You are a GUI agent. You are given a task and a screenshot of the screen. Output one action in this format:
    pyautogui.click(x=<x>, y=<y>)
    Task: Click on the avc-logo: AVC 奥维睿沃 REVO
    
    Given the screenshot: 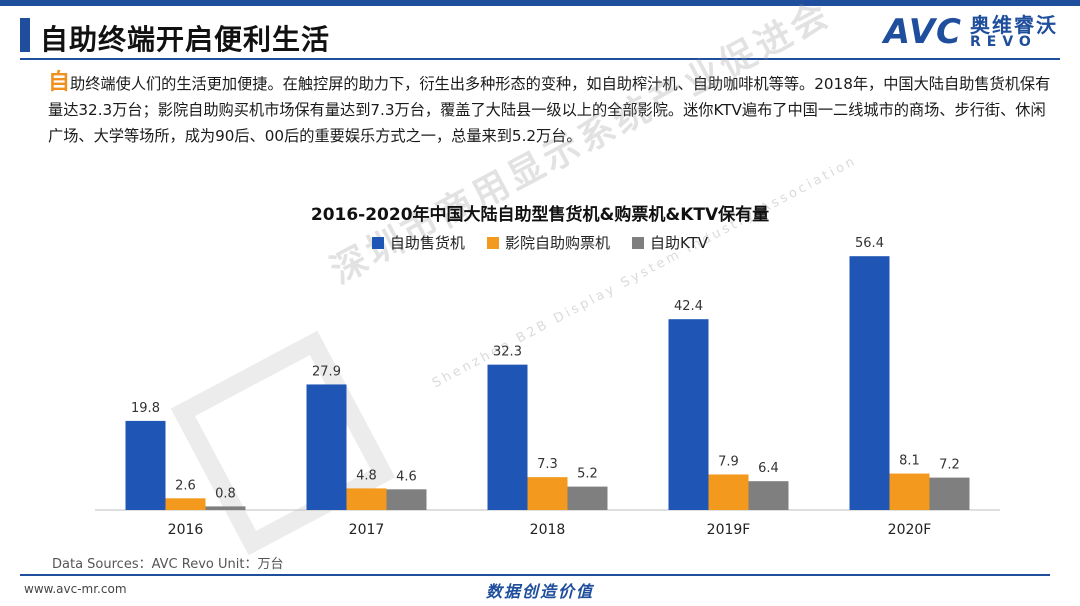 What is the action you would take?
    pyautogui.click(x=971, y=32)
    